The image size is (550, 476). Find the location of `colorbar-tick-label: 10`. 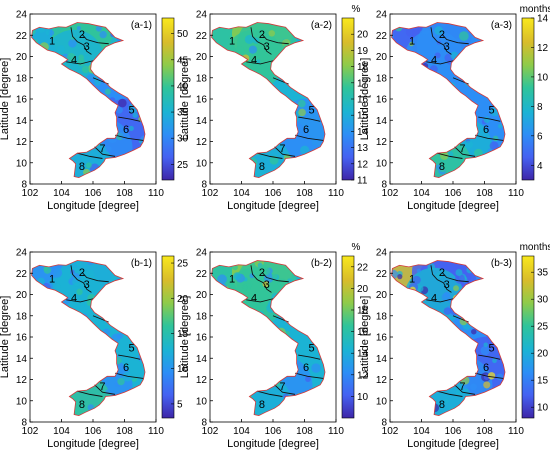

colorbar-tick-label: 10 is located at coordinates (543, 408).